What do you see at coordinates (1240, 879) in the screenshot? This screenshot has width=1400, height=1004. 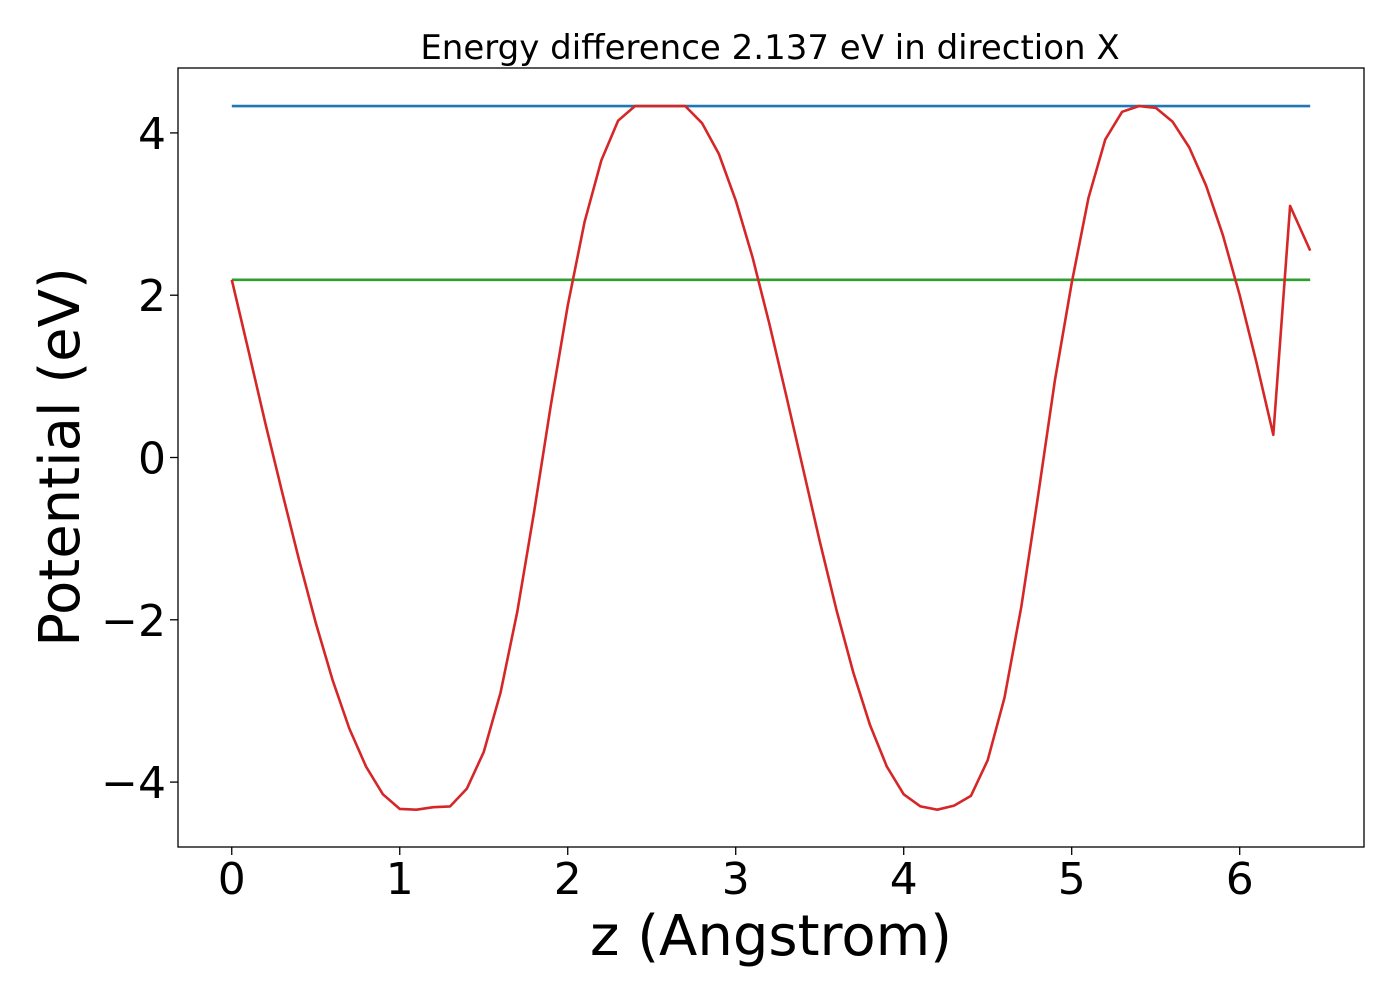 I see `x-tick-label: 6` at bounding box center [1240, 879].